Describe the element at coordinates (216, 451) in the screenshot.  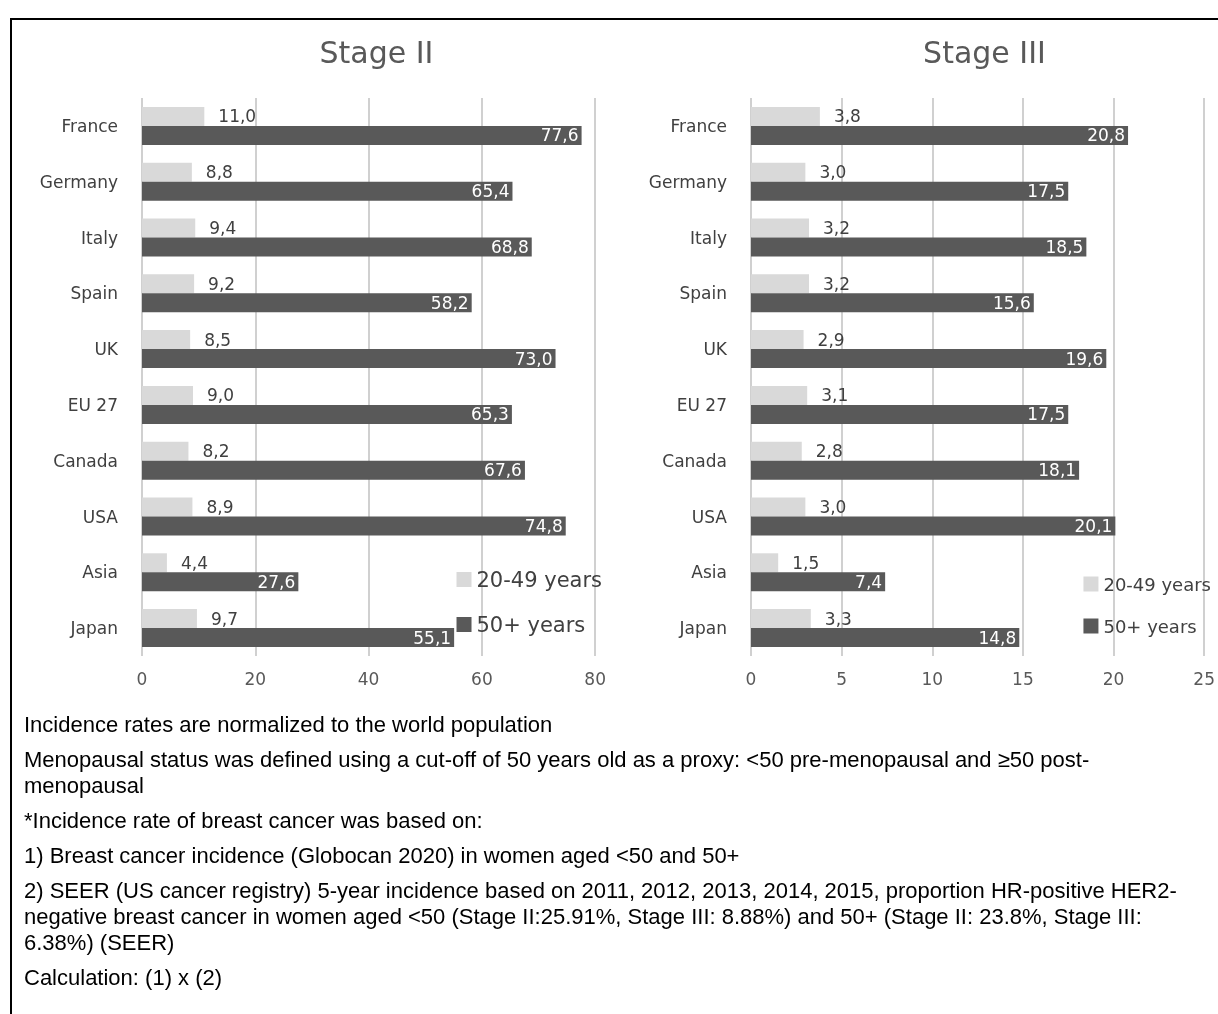
I see `data-label: 8,2` at that location.